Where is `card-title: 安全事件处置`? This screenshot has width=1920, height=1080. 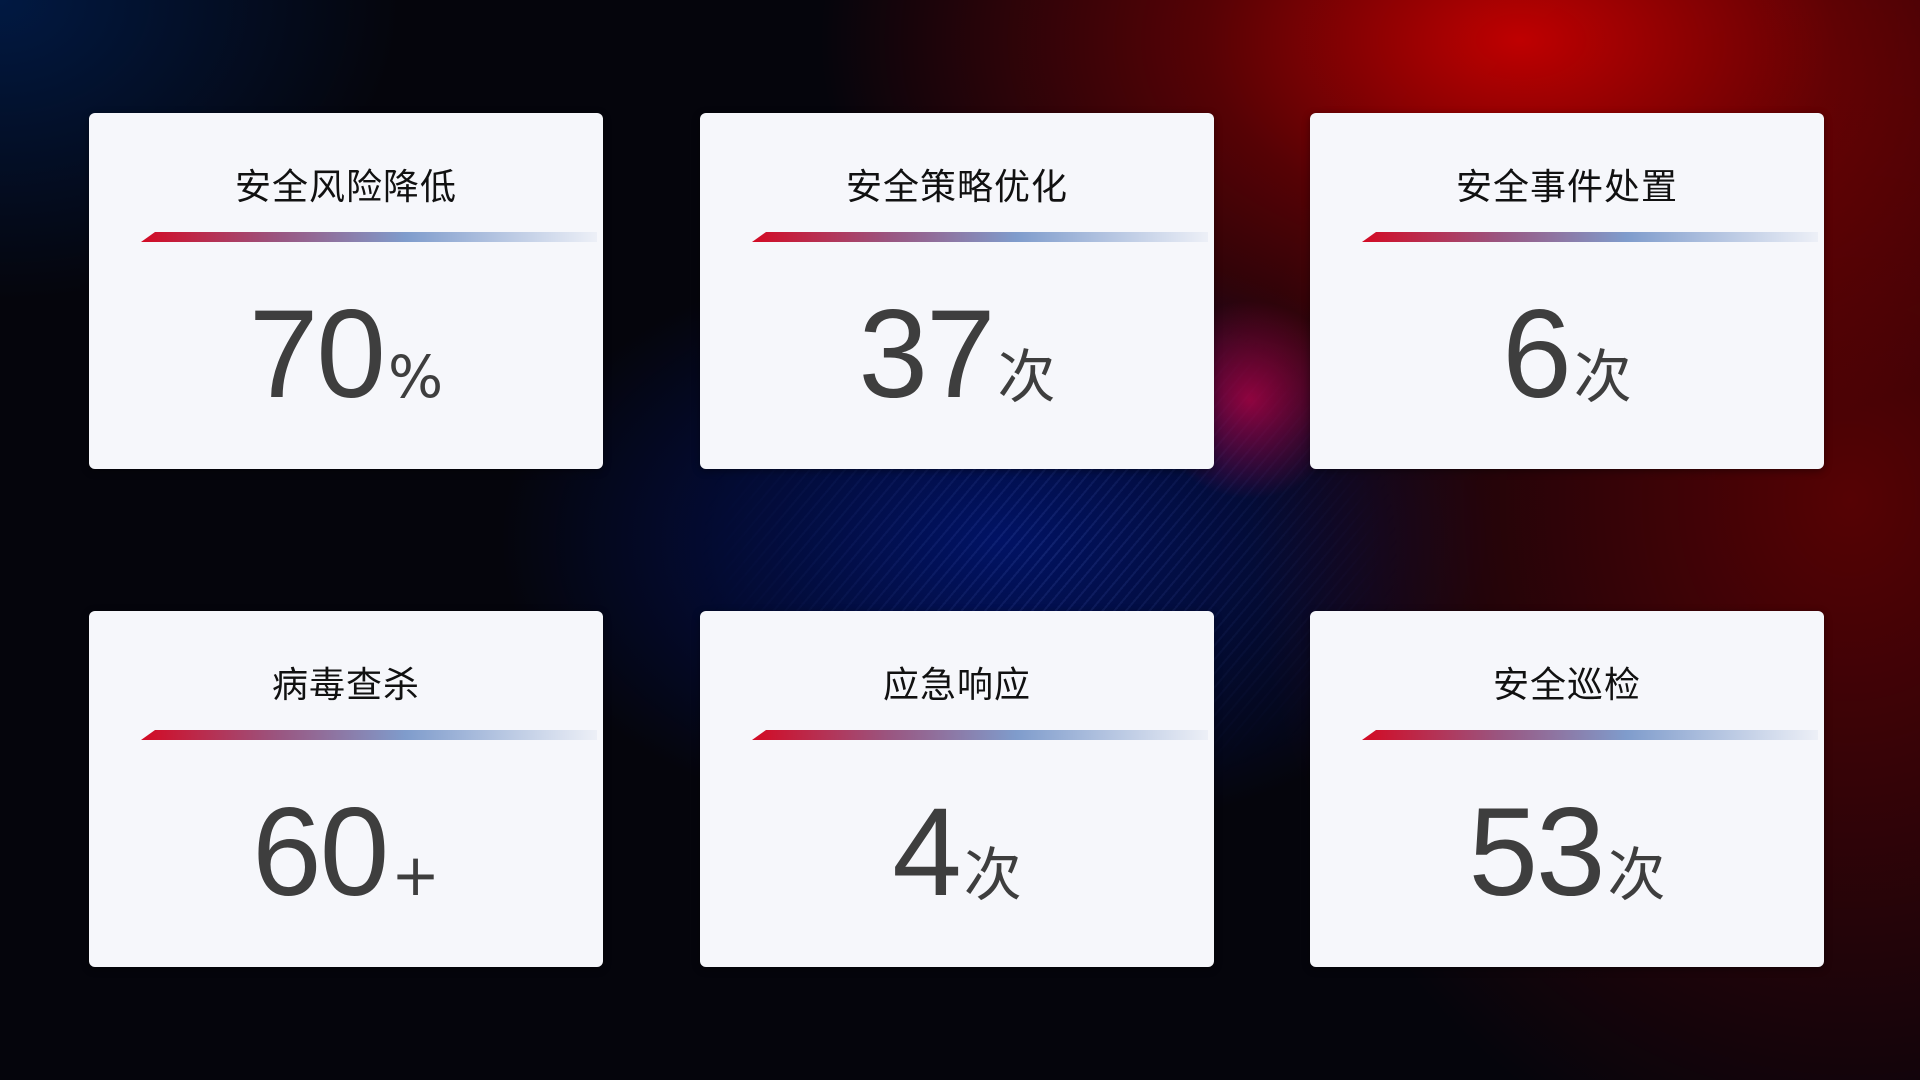
card-title: 安全事件处置 is located at coordinates (1566, 187).